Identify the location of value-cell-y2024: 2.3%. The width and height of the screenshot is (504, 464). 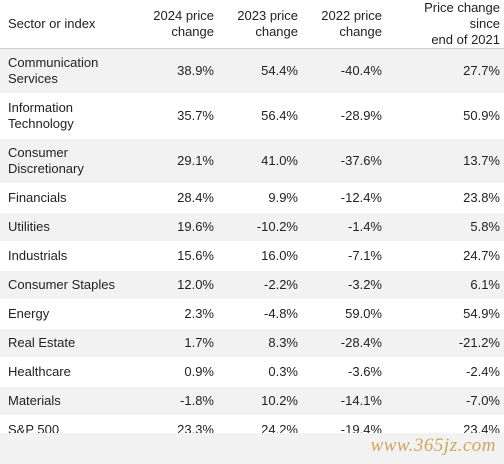
(176, 314).